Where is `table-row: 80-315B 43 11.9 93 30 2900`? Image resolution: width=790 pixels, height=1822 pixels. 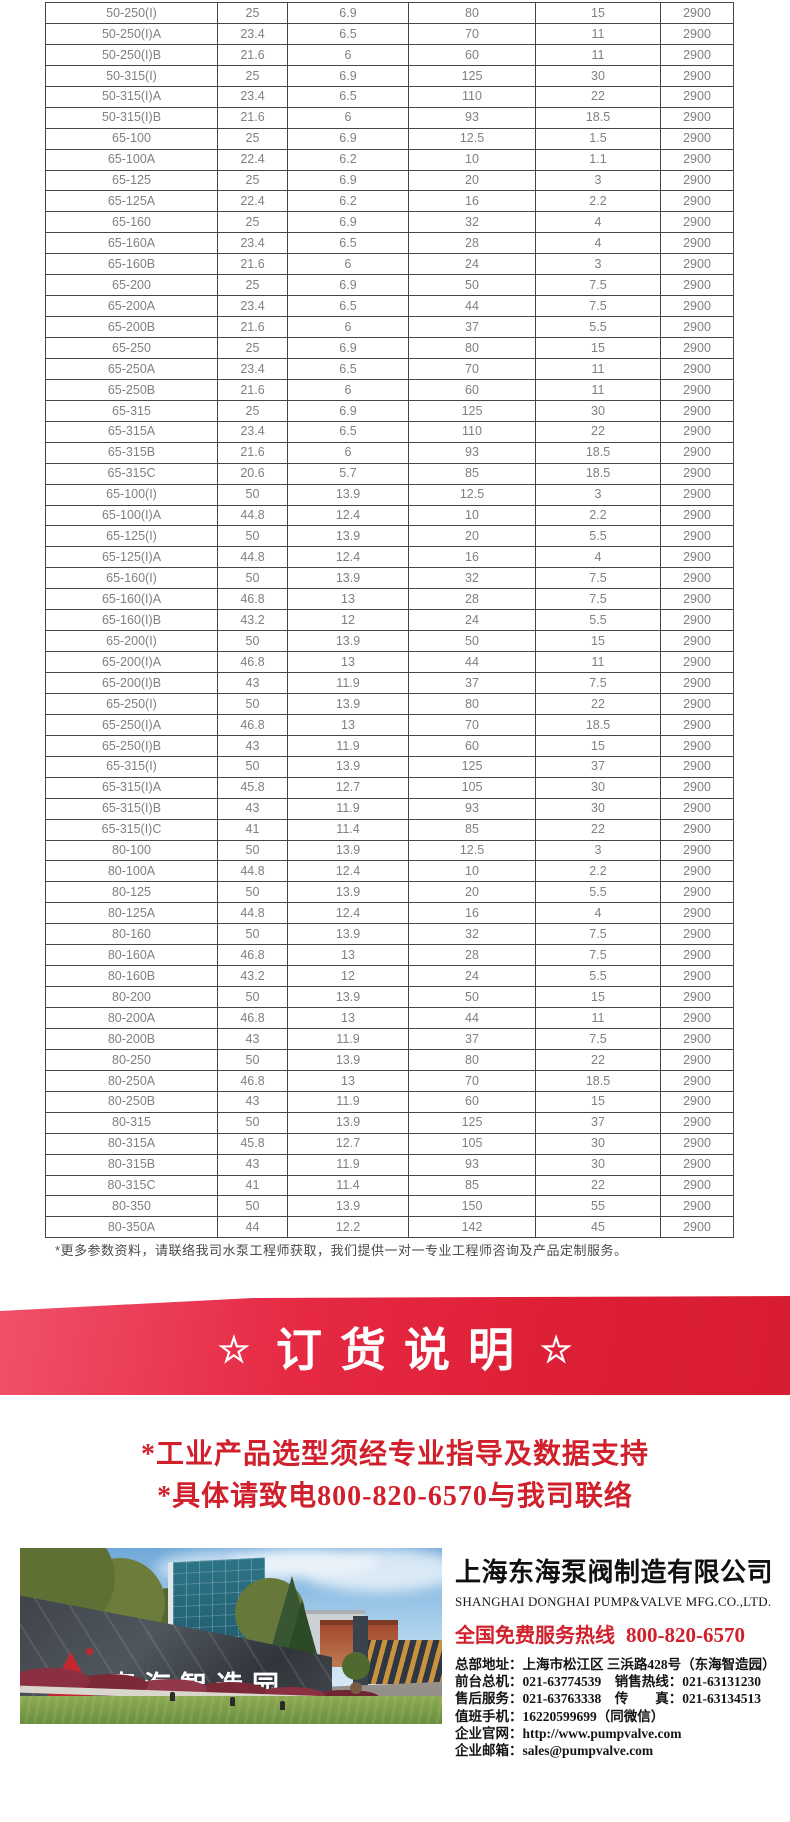
table-row: 80-315B 43 11.9 93 30 2900 is located at coordinates (389, 1164).